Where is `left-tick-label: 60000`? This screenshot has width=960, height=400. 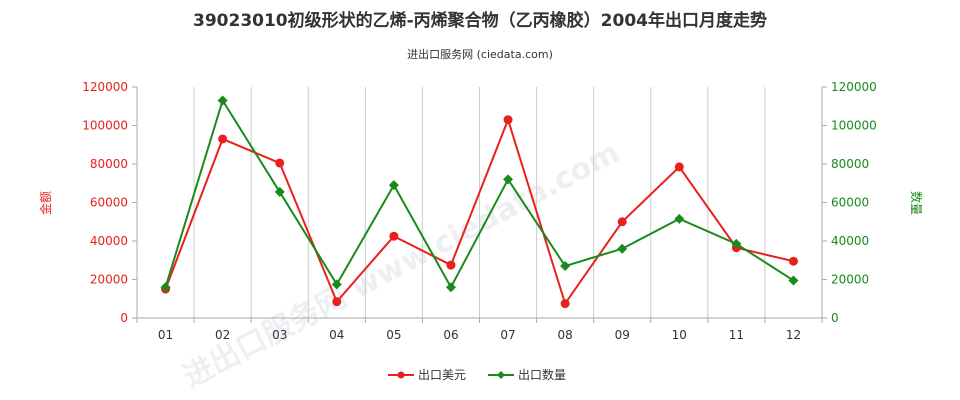 left-tick-label: 60000 is located at coordinates (109, 203).